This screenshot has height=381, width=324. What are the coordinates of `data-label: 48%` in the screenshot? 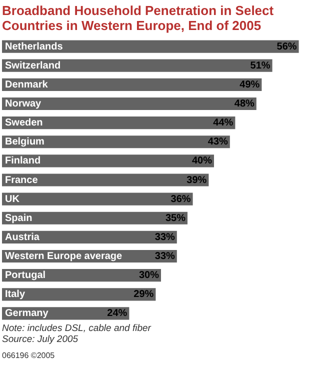 It's located at (244, 104).